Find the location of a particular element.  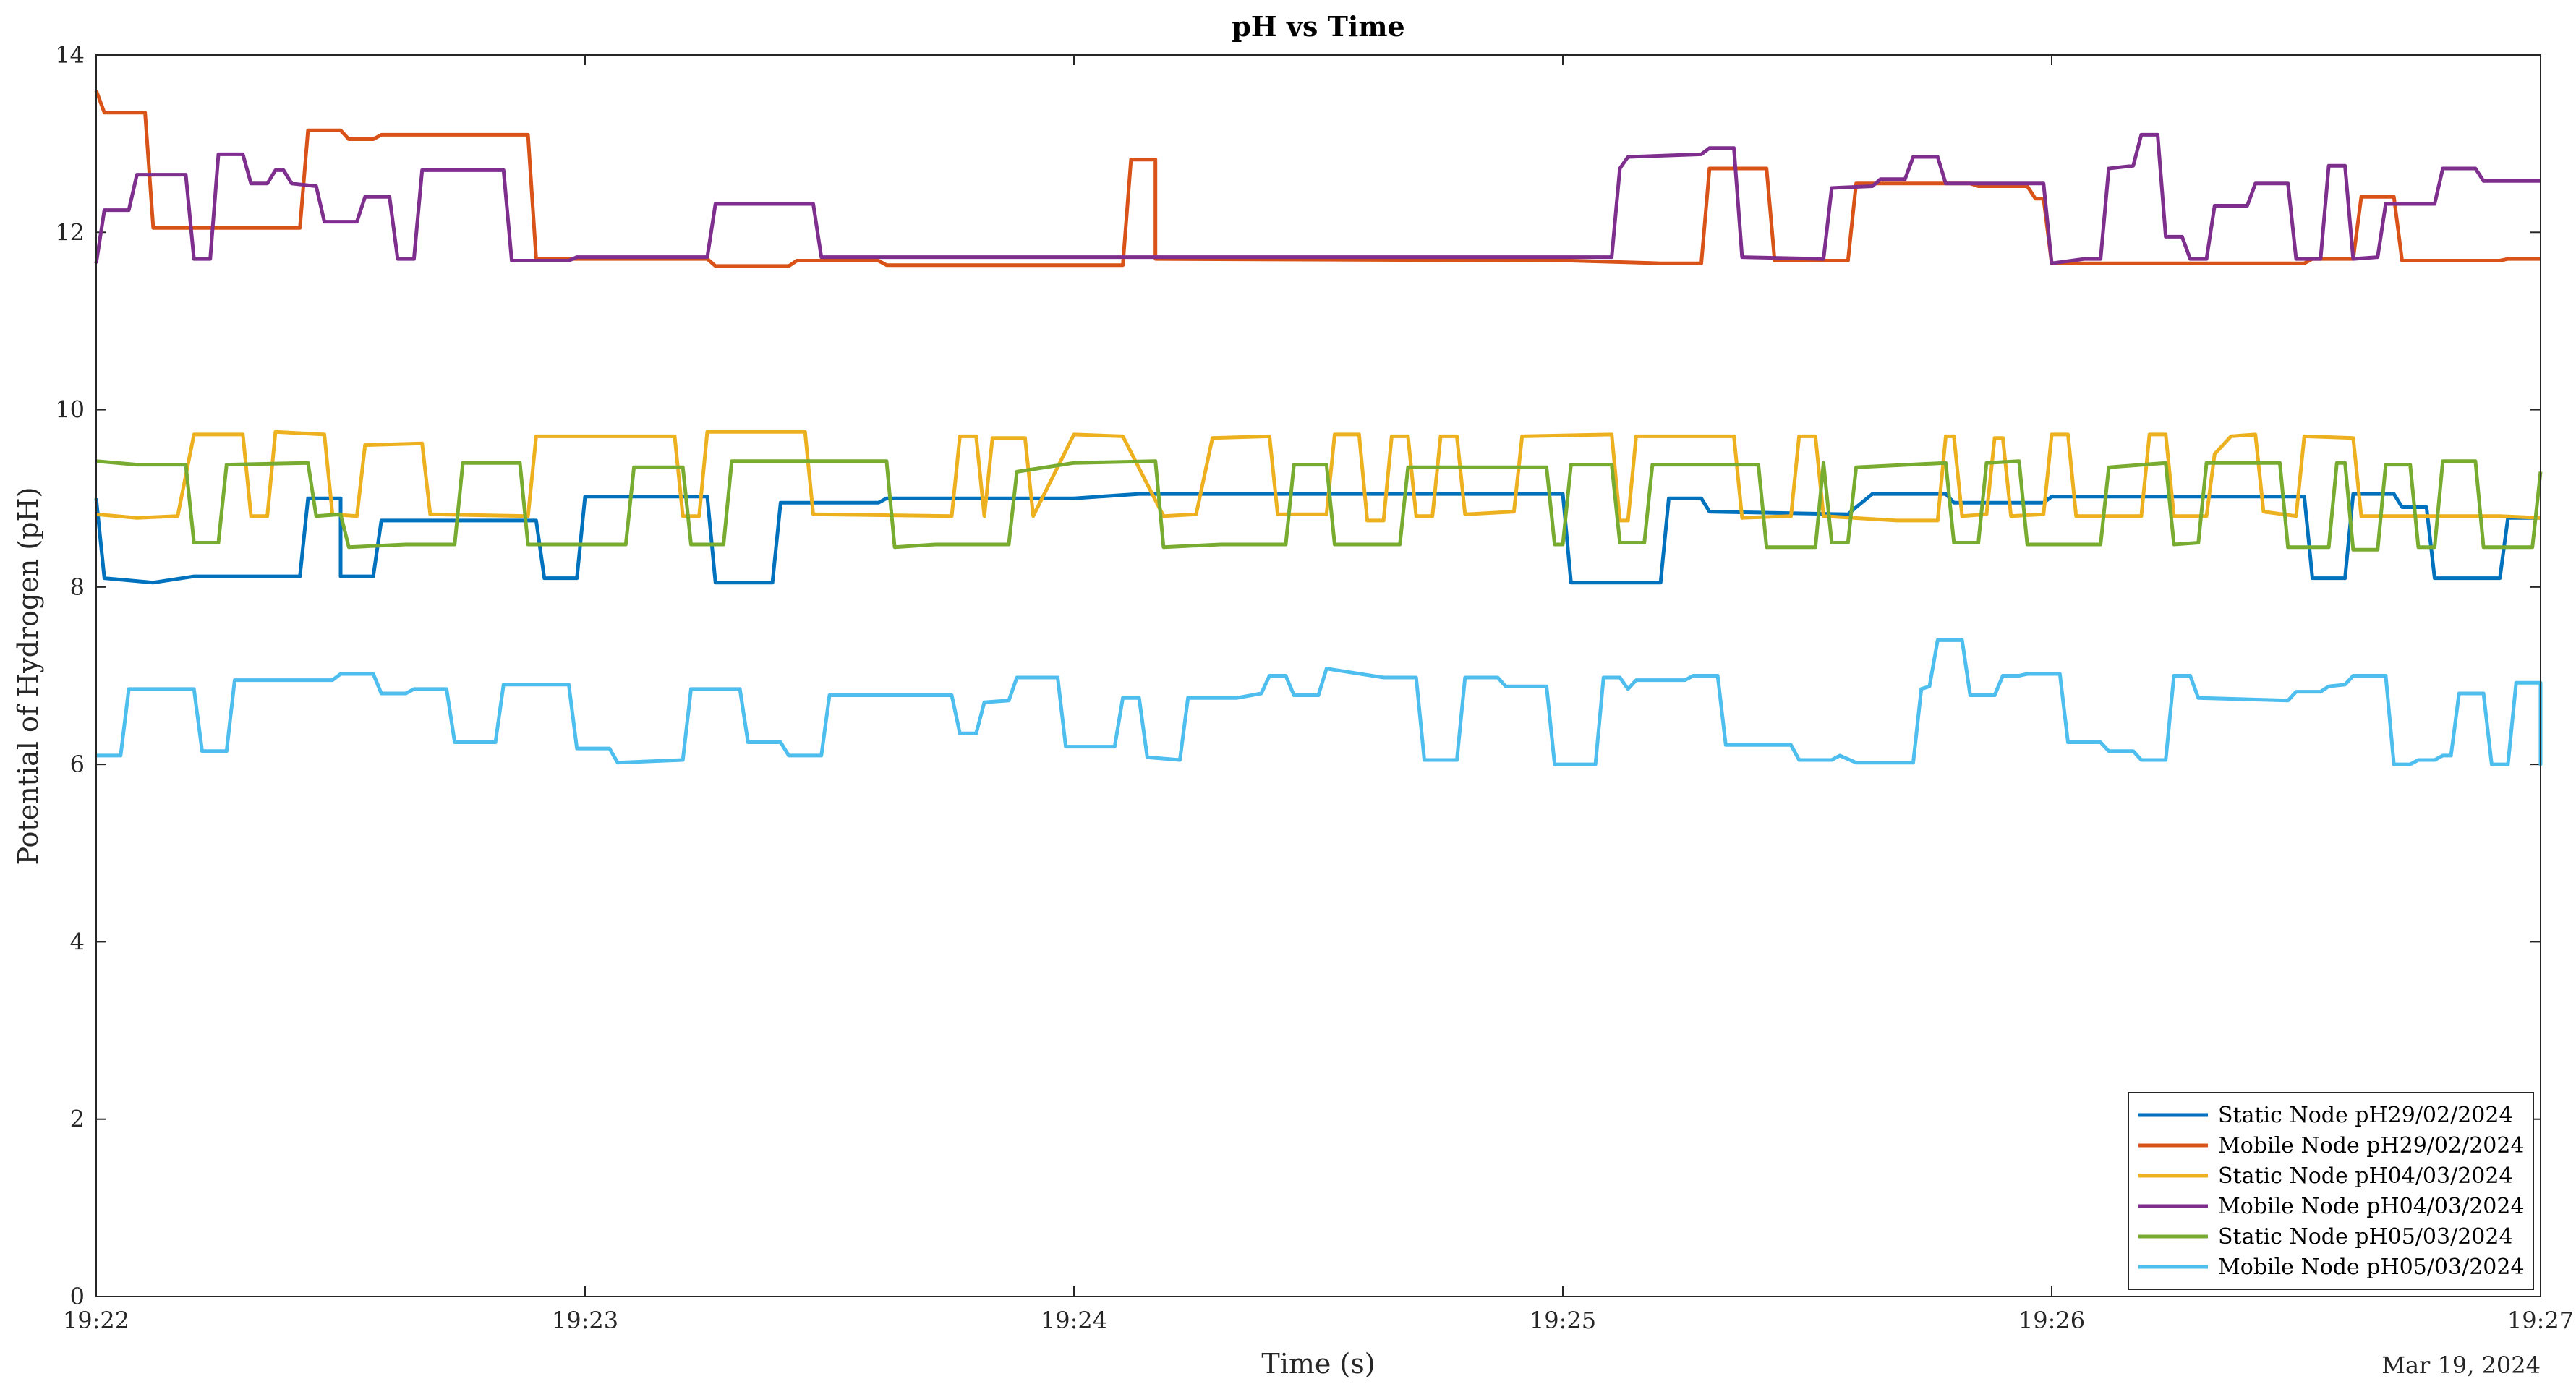

legend-entry: Static Node pH05/03/2024 is located at coordinates (2365, 1236).